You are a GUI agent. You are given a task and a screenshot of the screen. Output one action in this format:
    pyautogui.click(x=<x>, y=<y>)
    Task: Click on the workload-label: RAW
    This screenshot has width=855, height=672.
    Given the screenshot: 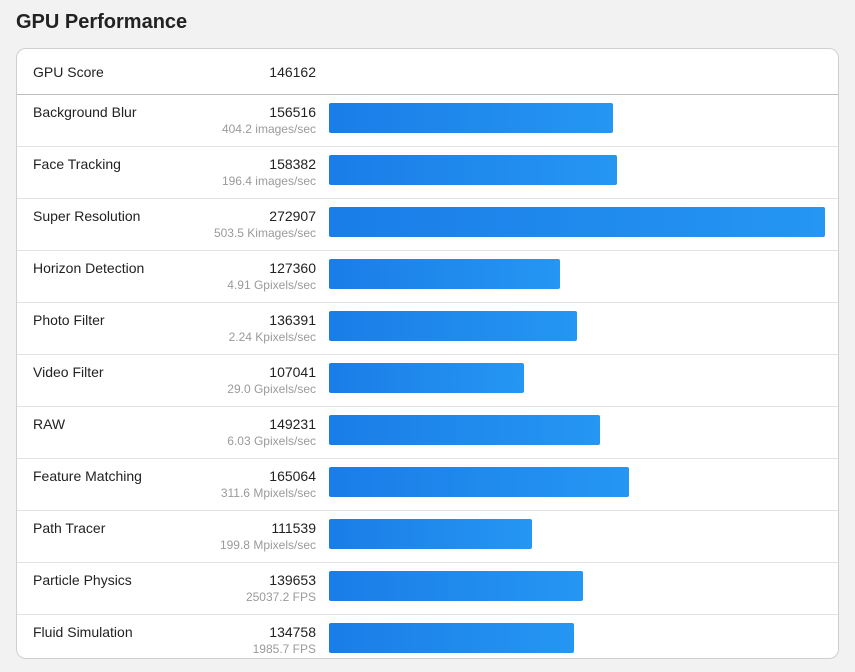 What is the action you would take?
    pyautogui.click(x=49, y=424)
    